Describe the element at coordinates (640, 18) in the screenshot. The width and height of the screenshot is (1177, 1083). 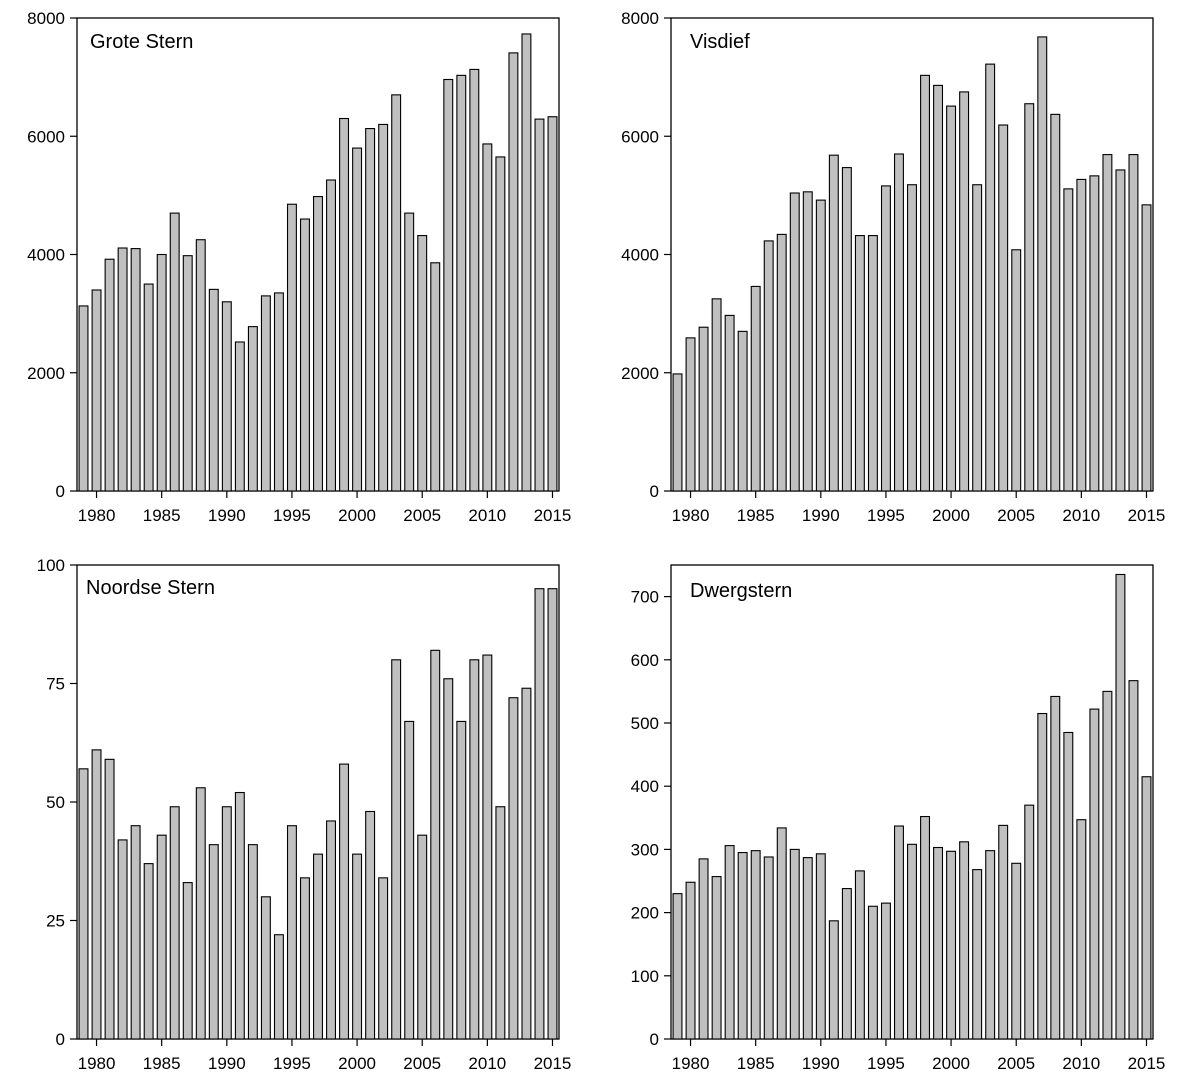
I see `y-tick-label: 8000` at that location.